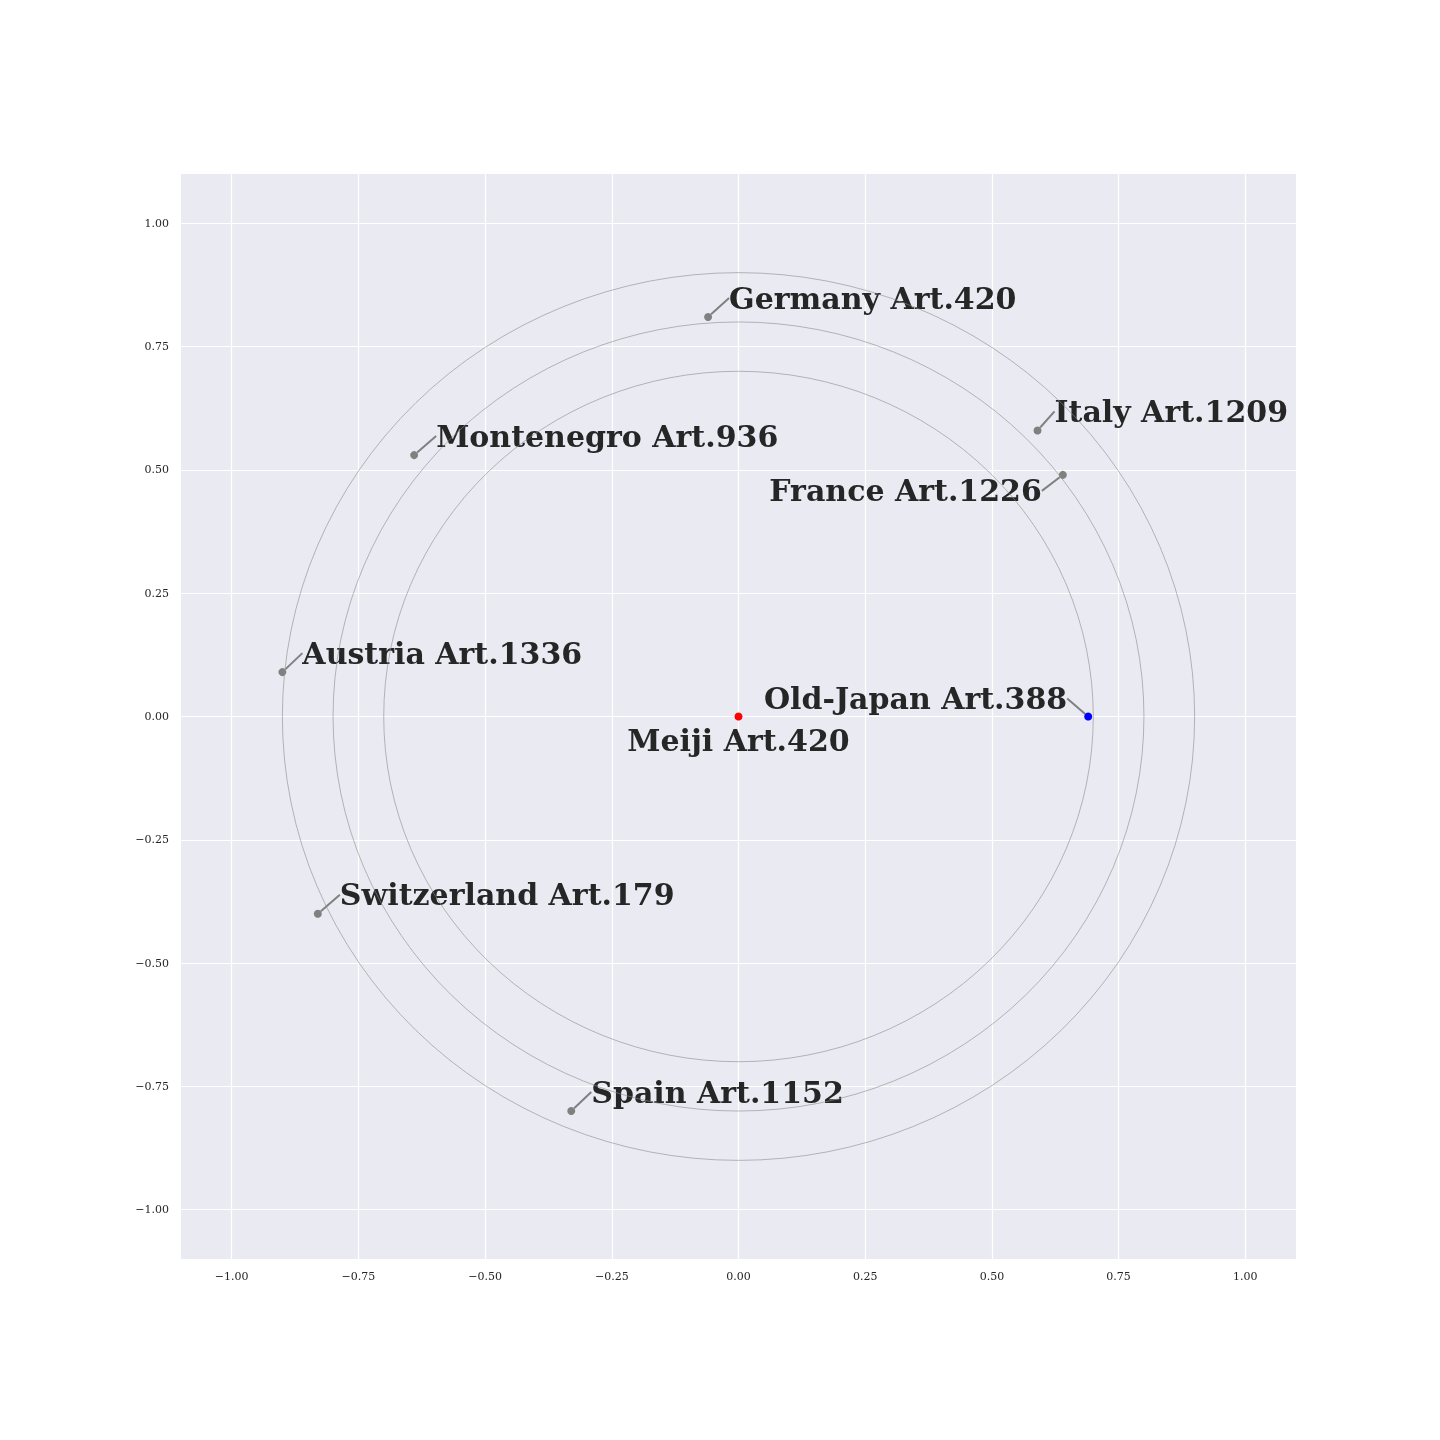  Describe the element at coordinates (485, 1276) in the screenshot. I see `x-tick-label: −0.50` at that location.